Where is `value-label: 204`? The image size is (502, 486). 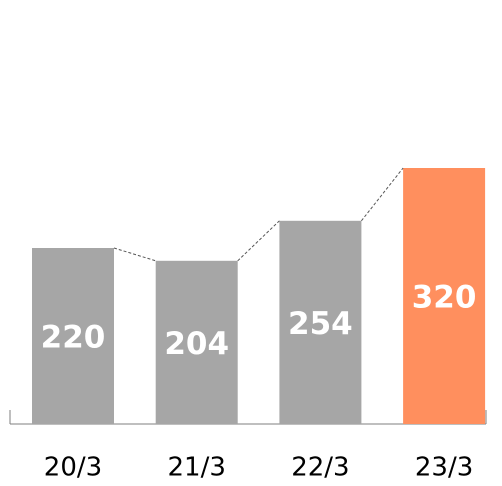
value-label: 204 is located at coordinates (196, 344).